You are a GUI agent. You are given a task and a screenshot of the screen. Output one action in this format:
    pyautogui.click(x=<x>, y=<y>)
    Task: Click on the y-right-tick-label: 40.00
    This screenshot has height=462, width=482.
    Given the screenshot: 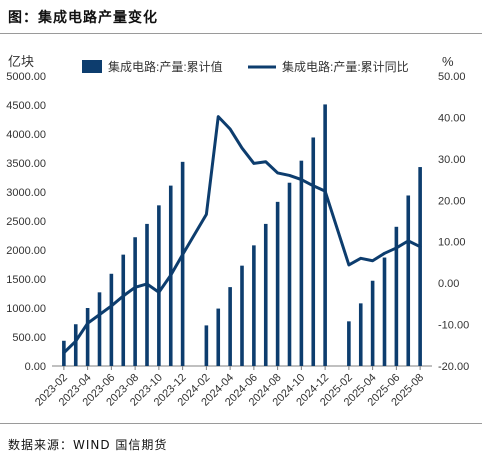 What is the action you would take?
    pyautogui.click(x=452, y=118)
    